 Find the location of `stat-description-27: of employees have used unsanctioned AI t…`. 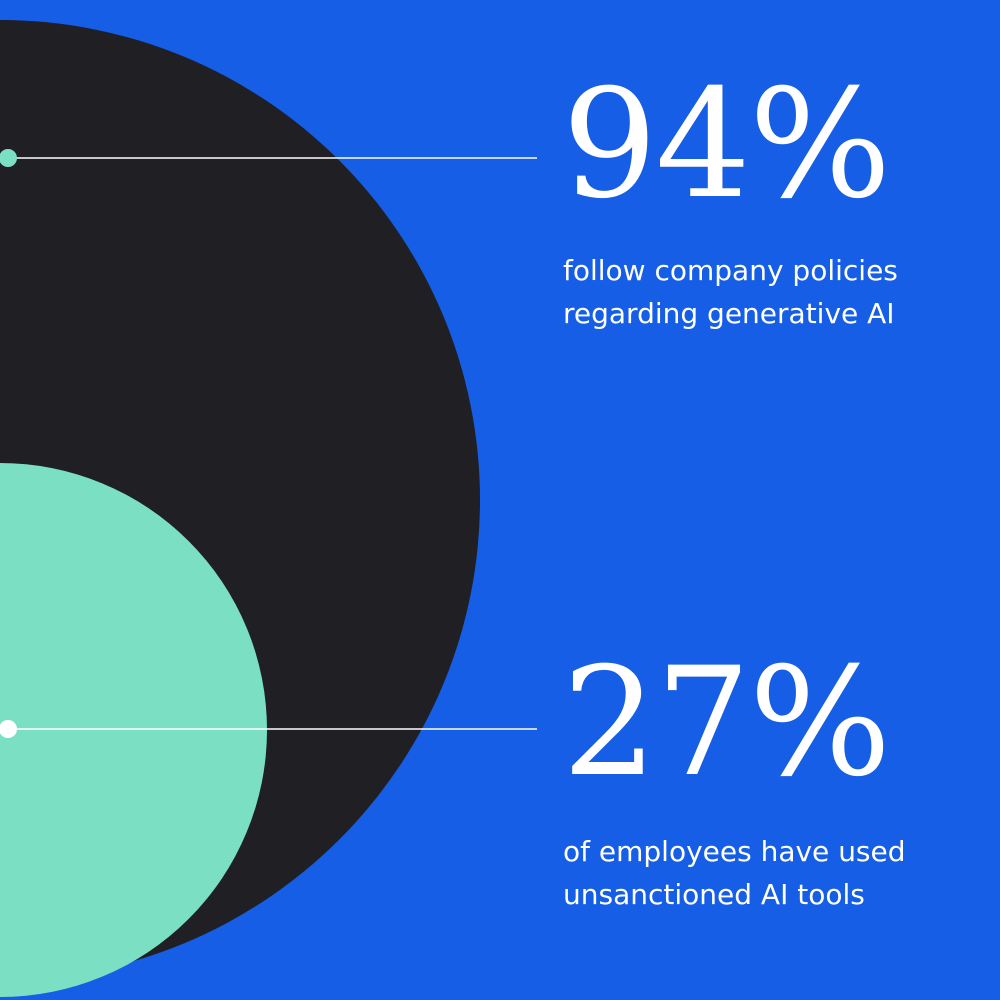

stat-description-27: of employees have used unsanctioned AI t… is located at coordinates (773, 873).